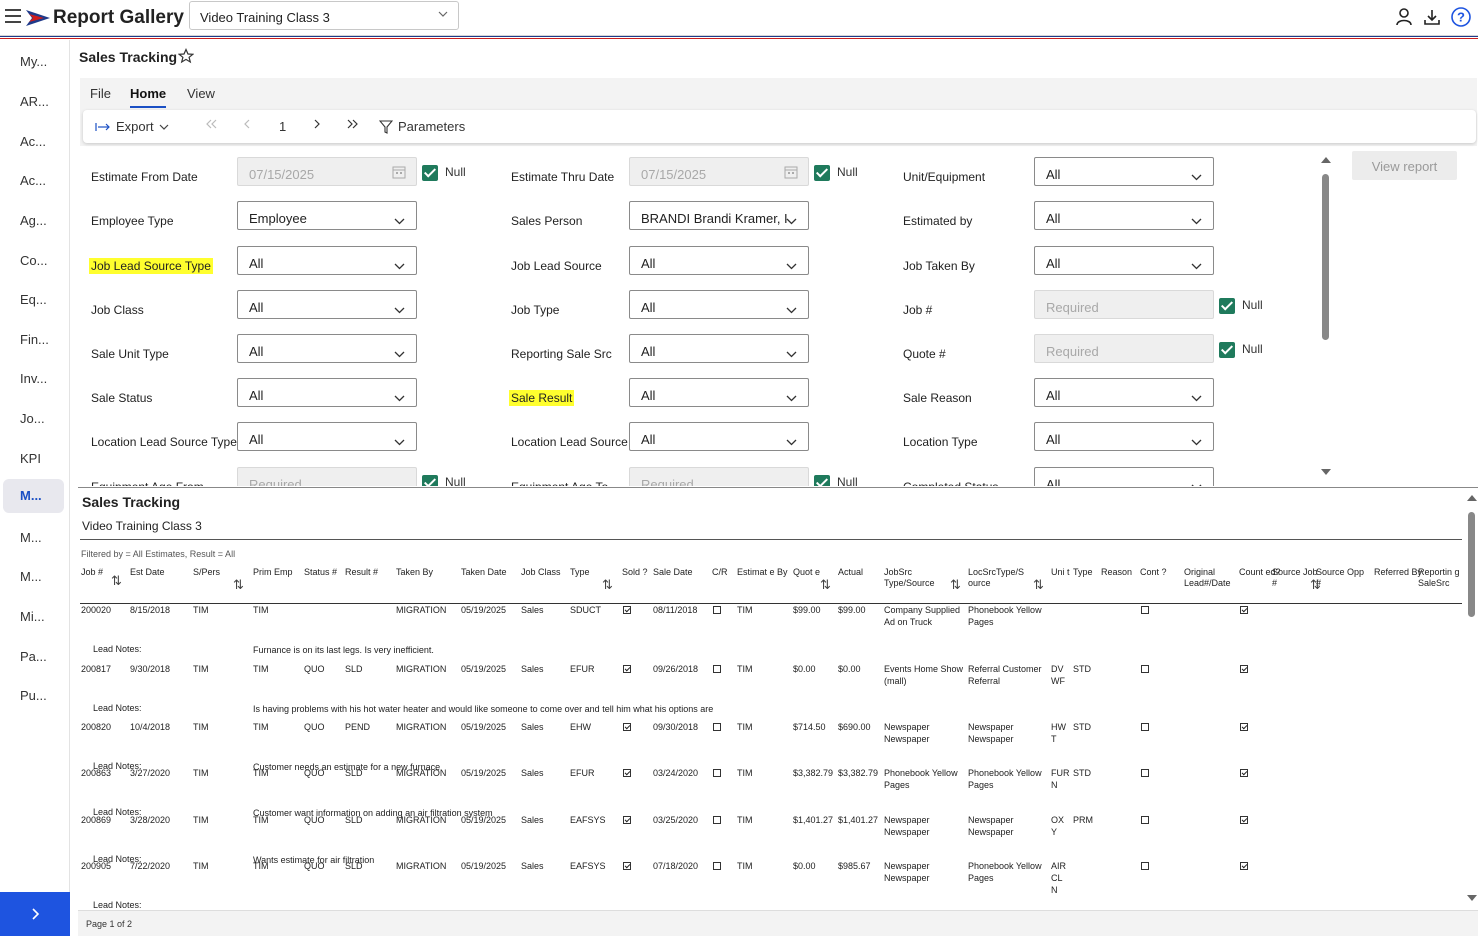  I want to click on prev-page-button, so click(247, 124).